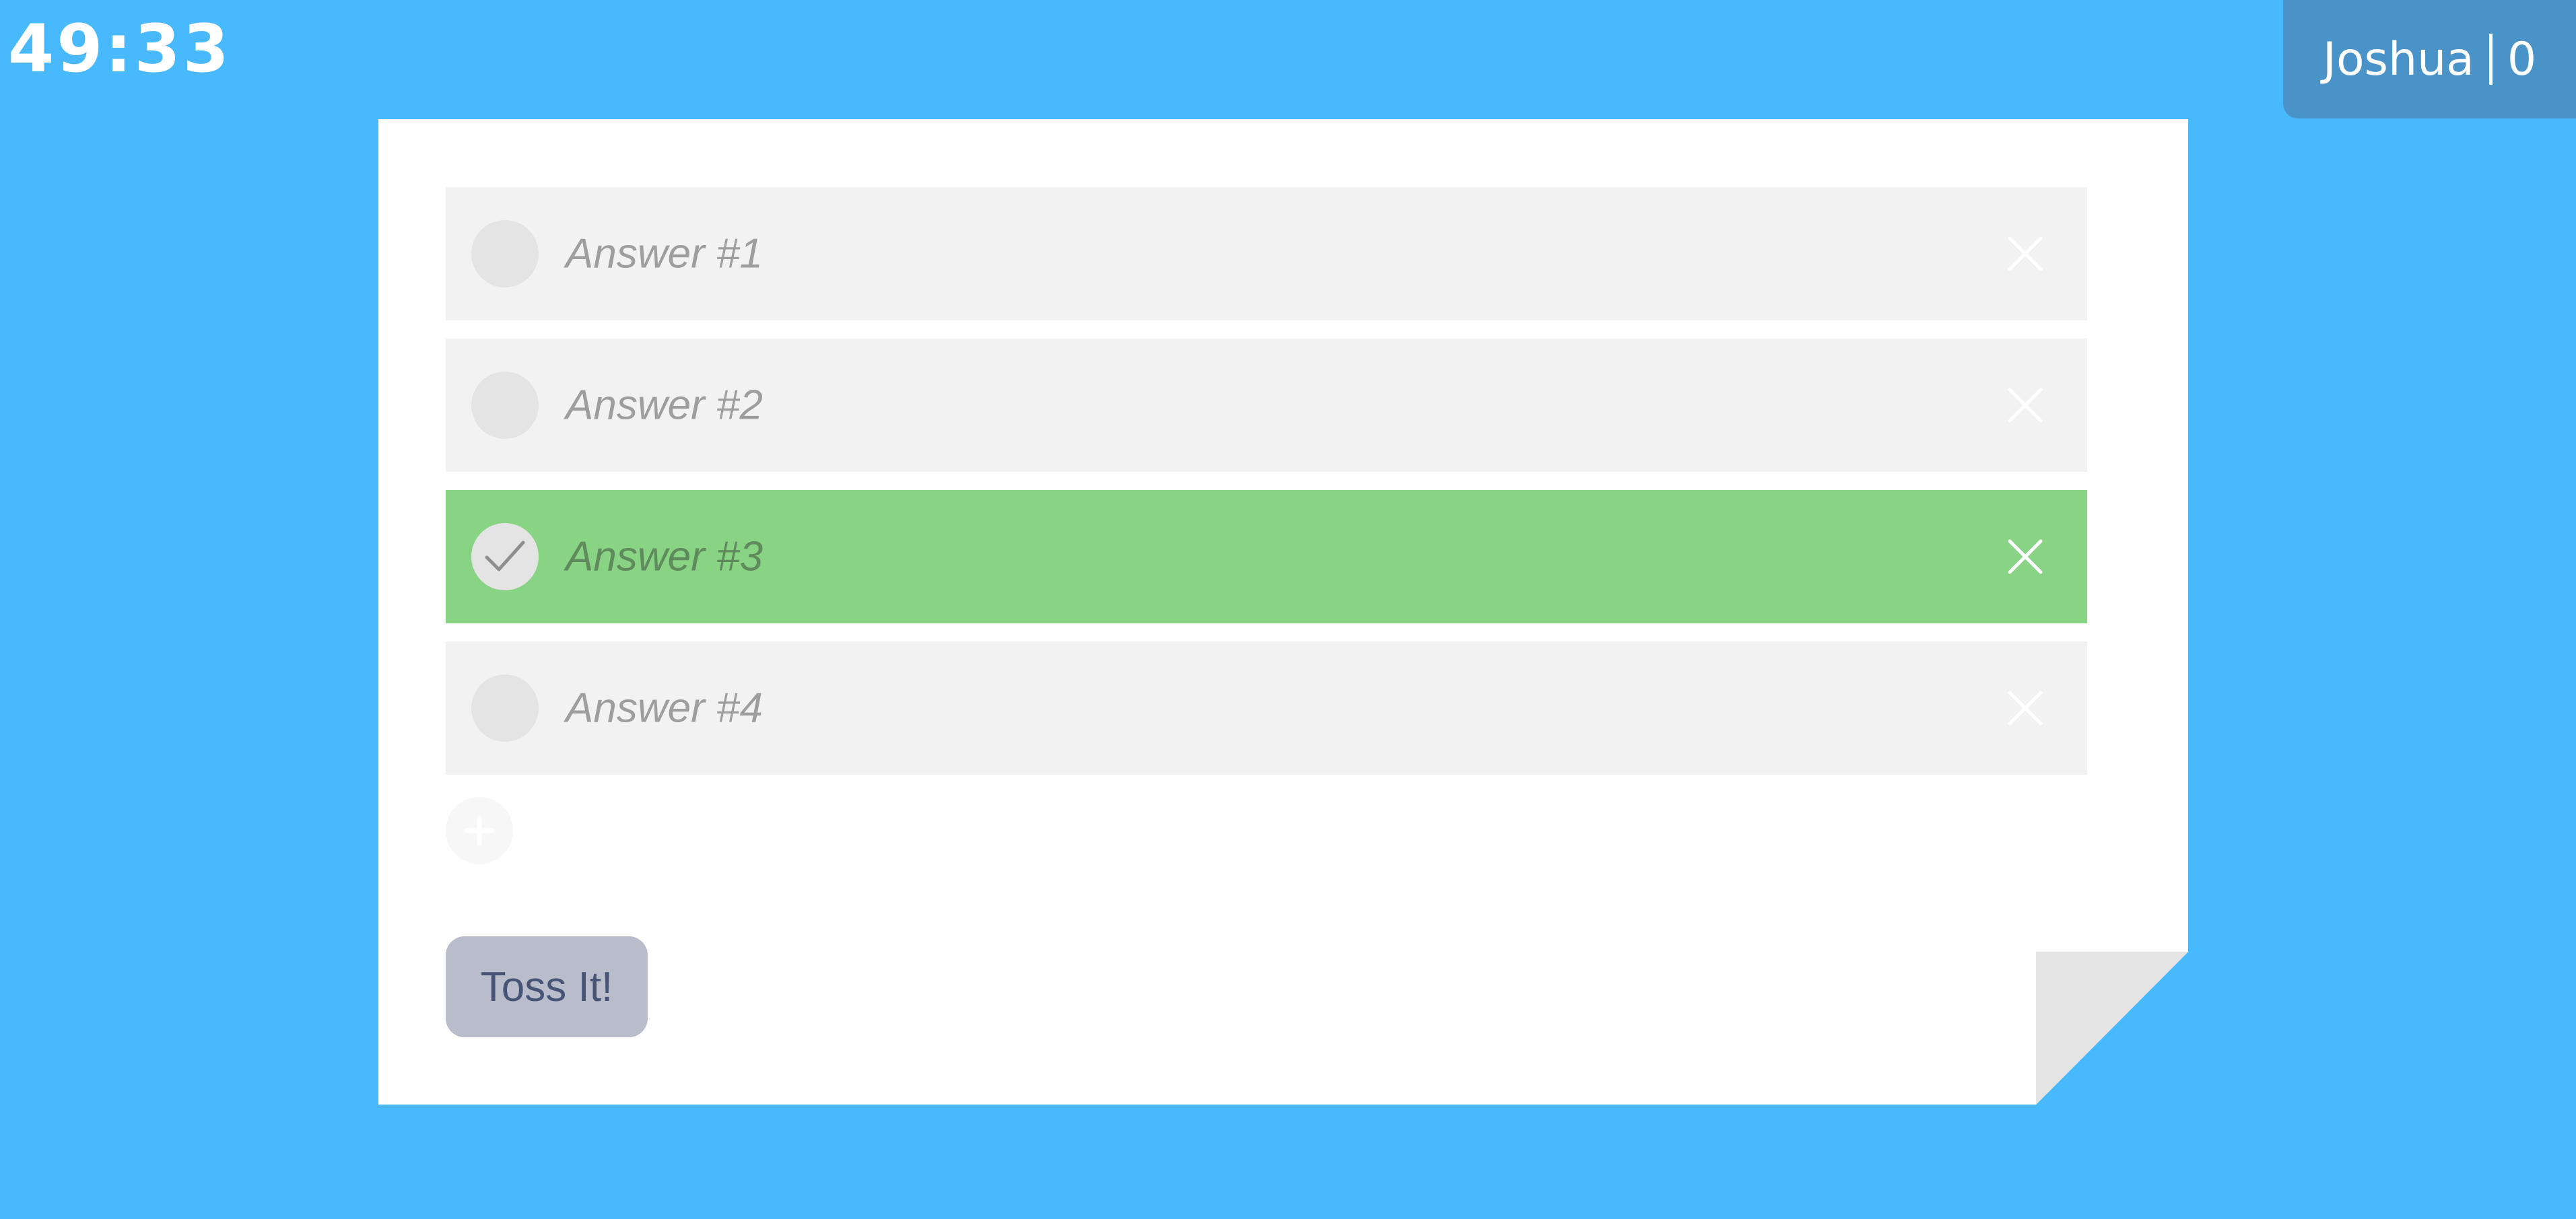 Image resolution: width=2576 pixels, height=1219 pixels. What do you see at coordinates (1266, 708) in the screenshot?
I see `answer-row-4: Answer #4` at bounding box center [1266, 708].